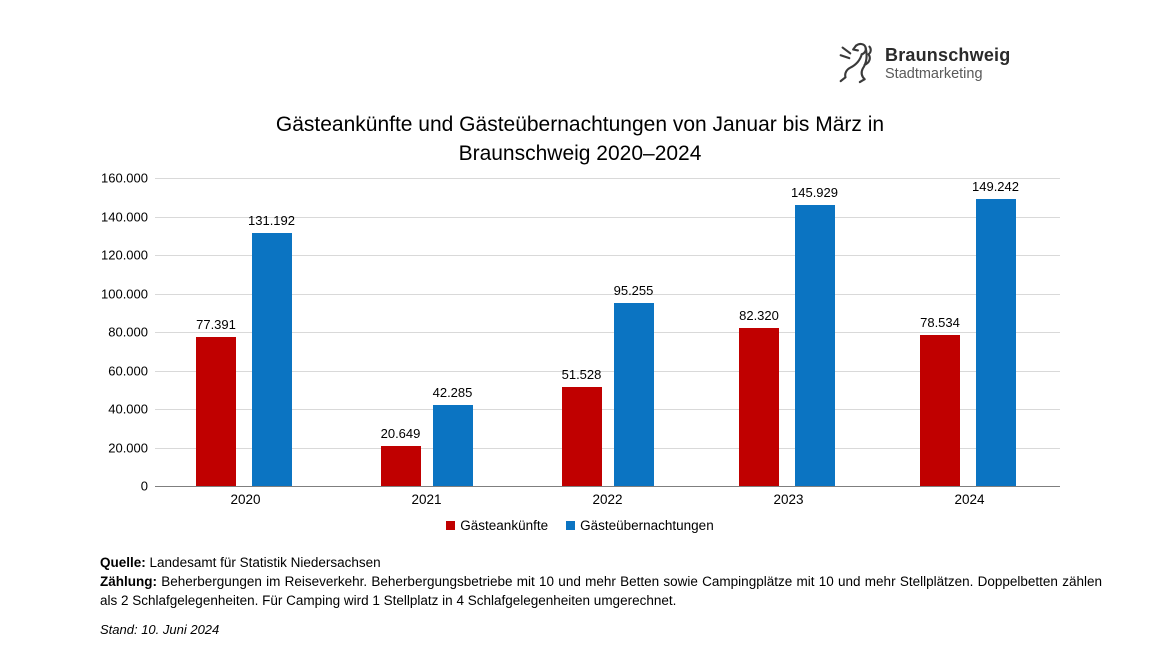  I want to click on y-tick-label: 20.000, so click(128, 447).